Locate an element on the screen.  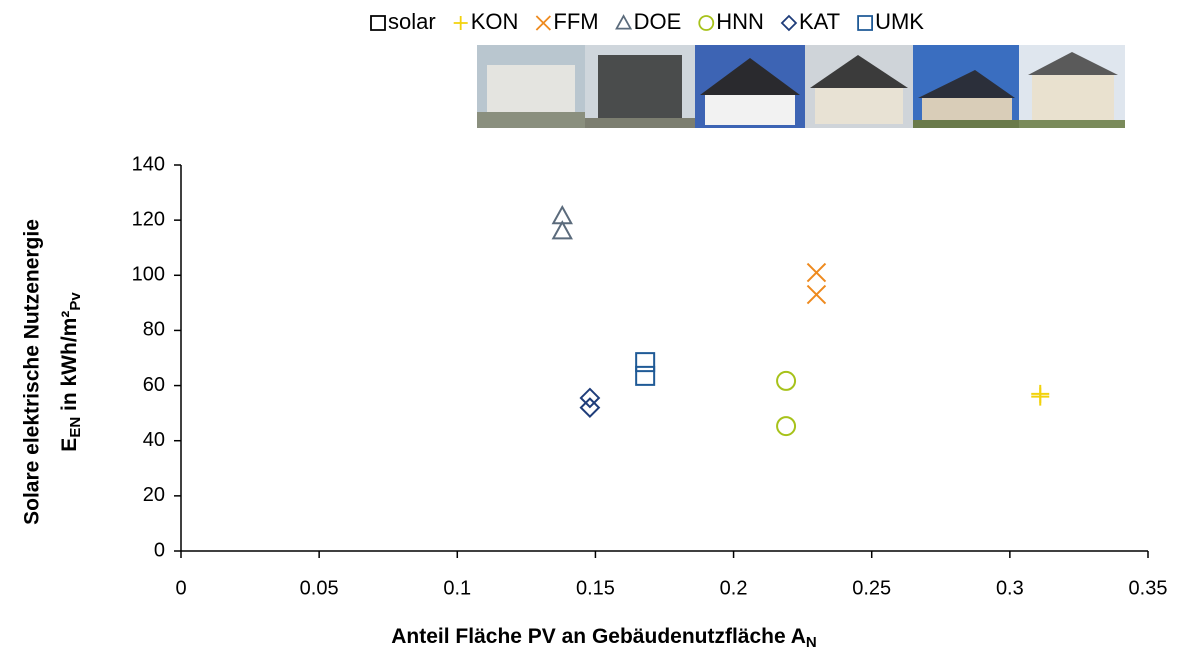
x-tick-label: 0.2 is located at coordinates (734, 588).